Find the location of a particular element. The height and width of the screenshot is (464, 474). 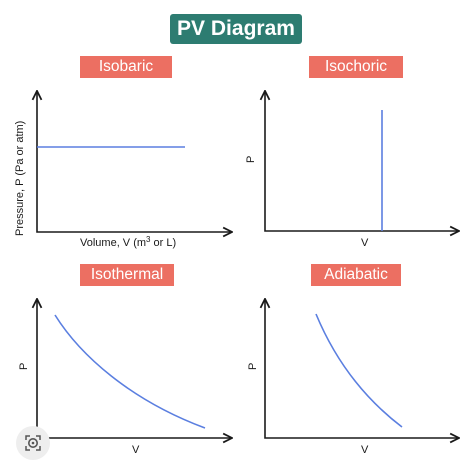

isothermal-label: Isothermal is located at coordinates (127, 275).